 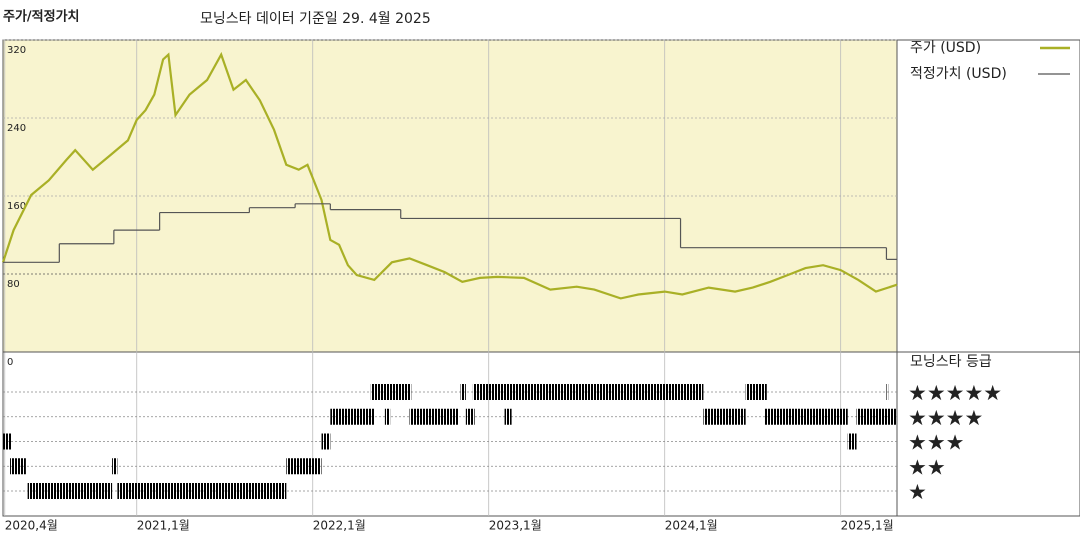 What do you see at coordinates (10, 362) in the screenshot?
I see `y-tick-label: 0` at bounding box center [10, 362].